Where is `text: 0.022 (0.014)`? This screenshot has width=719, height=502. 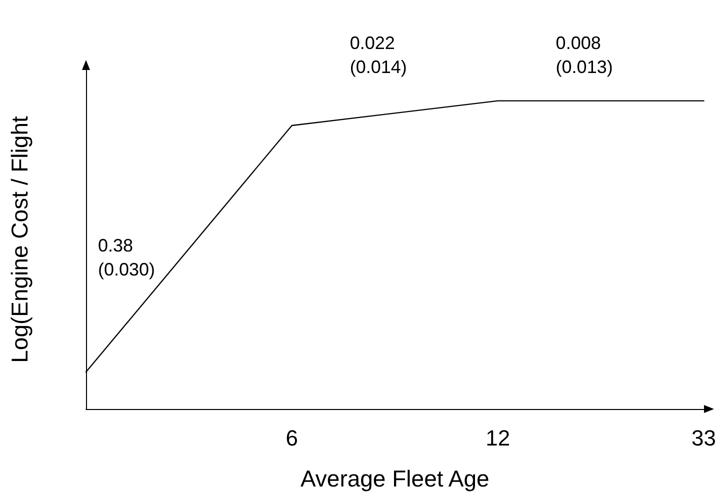
text: 0.022 (0.014) is located at coordinates (378, 54).